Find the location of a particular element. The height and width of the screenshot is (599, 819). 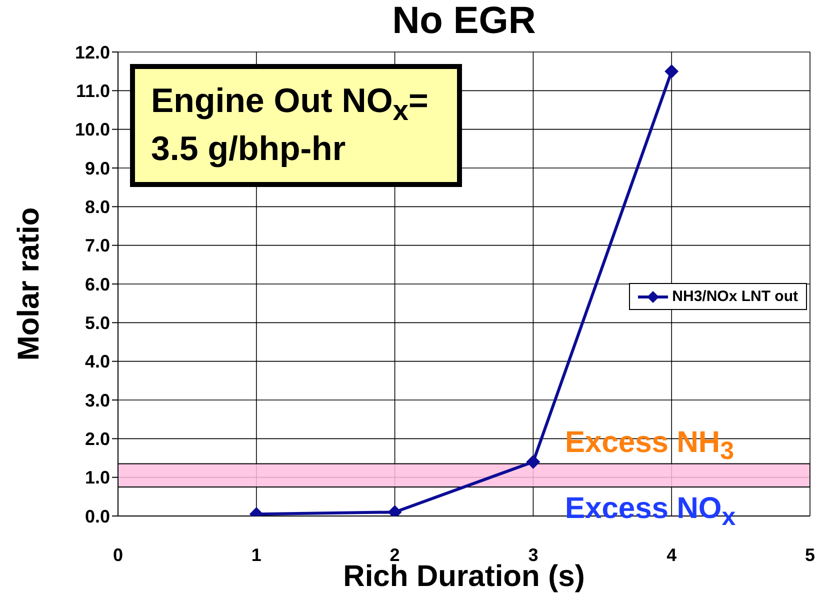

x-tick-label: 1 is located at coordinates (256, 554).